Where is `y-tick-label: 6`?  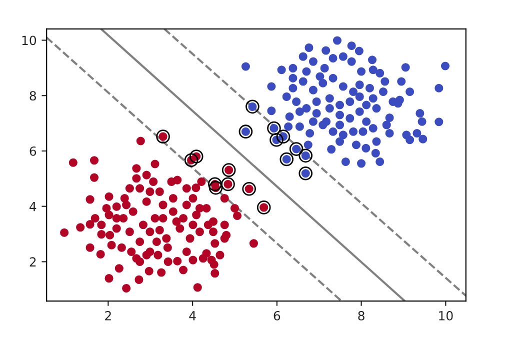
y-tick-label: 6 is located at coordinates (33, 151).